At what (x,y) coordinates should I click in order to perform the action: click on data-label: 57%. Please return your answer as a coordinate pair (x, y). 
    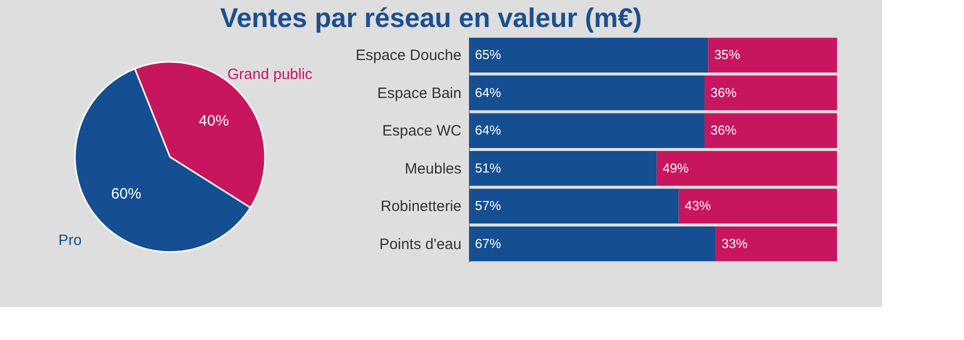
    Looking at the image, I should click on (488, 206).